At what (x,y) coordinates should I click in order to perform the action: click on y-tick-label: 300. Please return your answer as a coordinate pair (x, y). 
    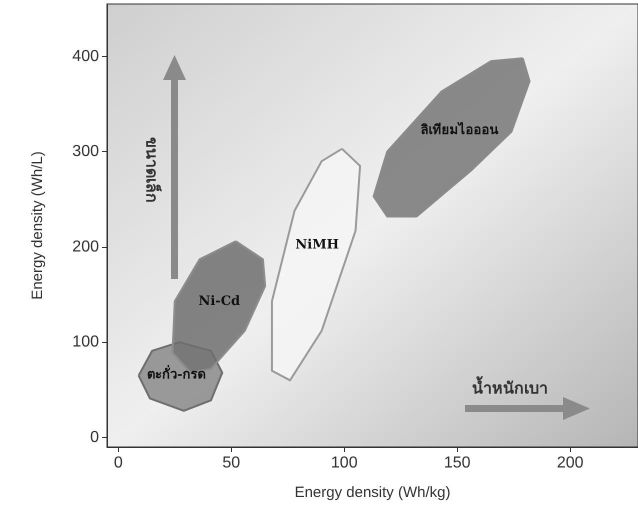
    Looking at the image, I should click on (86, 151).